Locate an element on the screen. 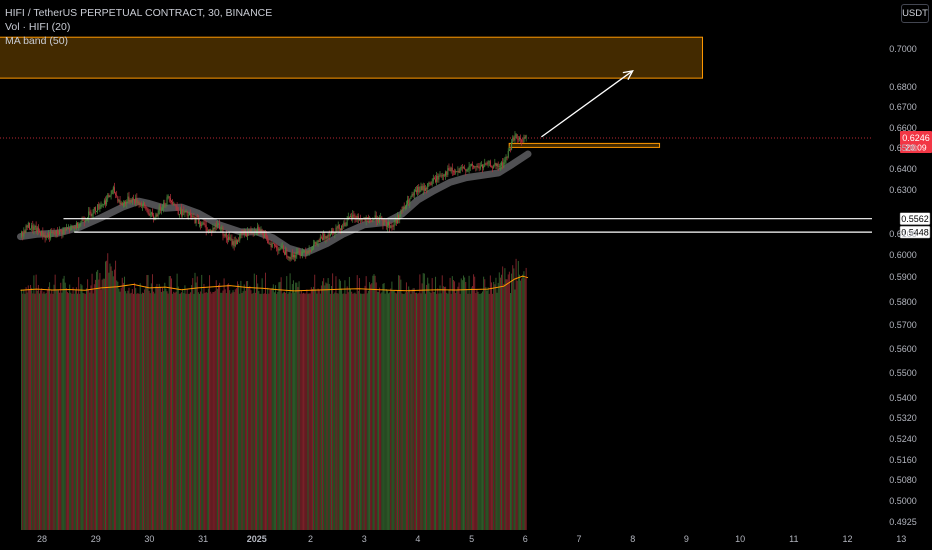 This screenshot has height=550, width=932. last-price-label: 0.6246 is located at coordinates (916, 138).